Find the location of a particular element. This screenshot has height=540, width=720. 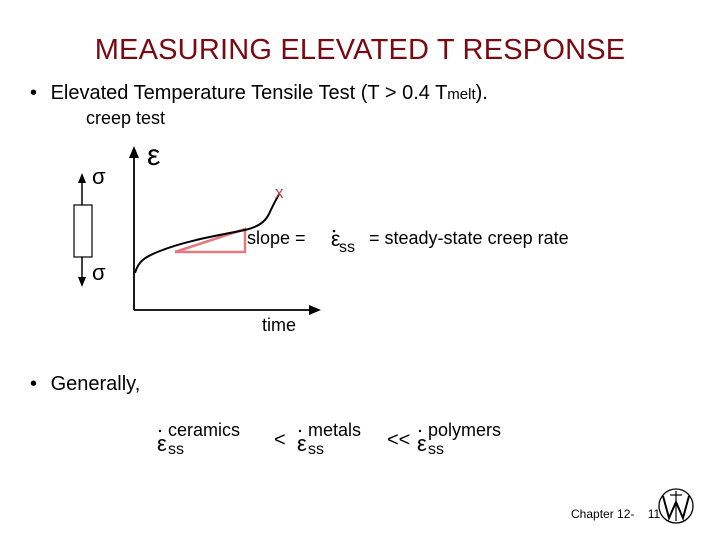

ss-ceramics: ss is located at coordinates (176, 449).